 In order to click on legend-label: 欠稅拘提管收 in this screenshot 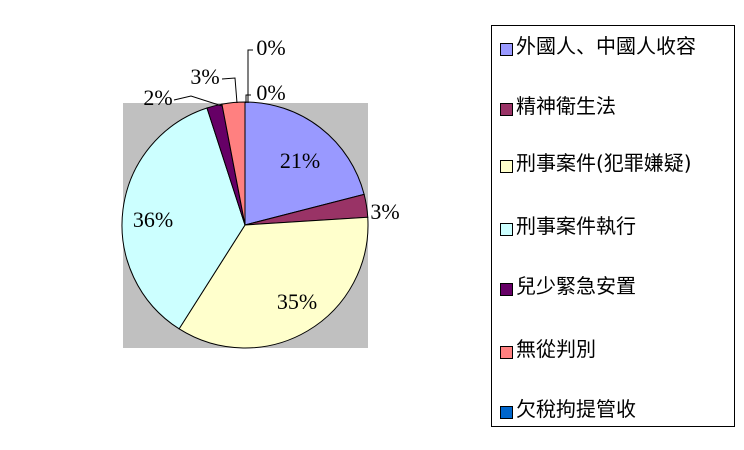, I will do `click(576, 409)`.